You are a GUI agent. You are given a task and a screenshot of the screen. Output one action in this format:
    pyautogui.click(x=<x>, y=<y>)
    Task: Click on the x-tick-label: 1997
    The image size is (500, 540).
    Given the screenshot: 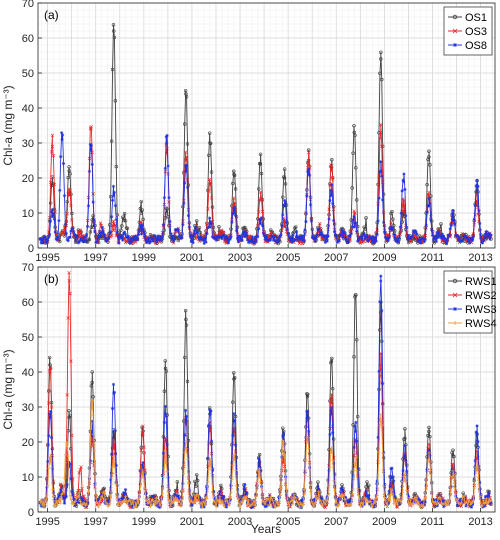 What is the action you would take?
    pyautogui.click(x=95, y=258)
    